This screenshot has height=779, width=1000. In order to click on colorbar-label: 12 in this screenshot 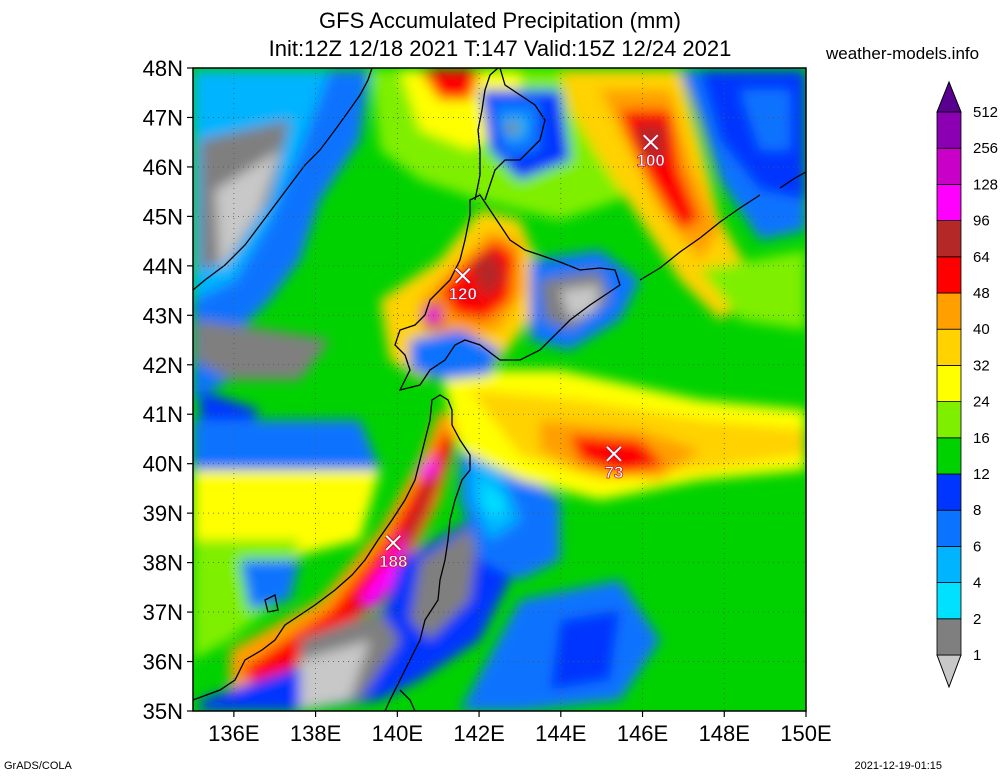, I will do `click(981, 474)`.